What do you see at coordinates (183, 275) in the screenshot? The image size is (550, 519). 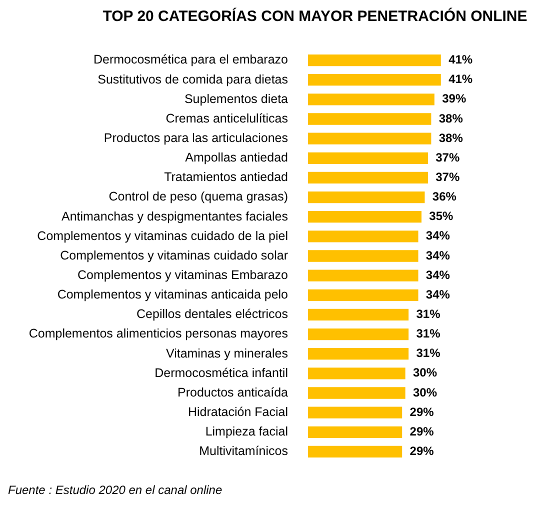 I see `y-tick-label: Complementos y vitaminas Embarazo` at bounding box center [183, 275].